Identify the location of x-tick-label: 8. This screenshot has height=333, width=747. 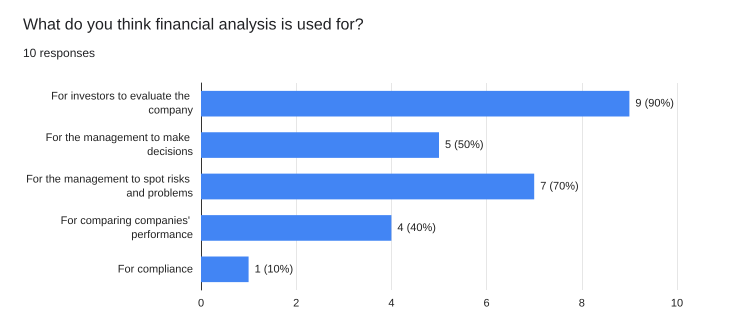
(581, 304).